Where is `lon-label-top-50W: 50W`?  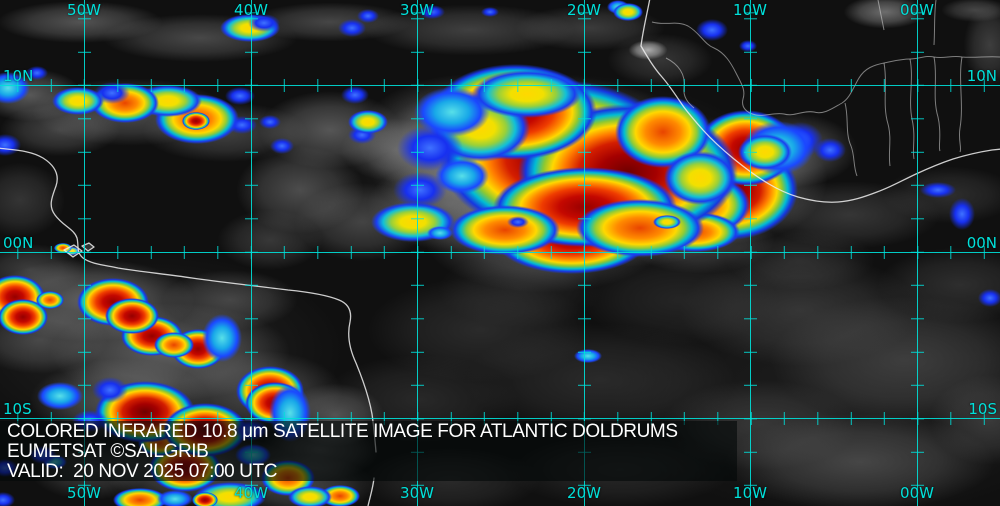
lon-label-top-50W: 50W is located at coordinates (84, 10).